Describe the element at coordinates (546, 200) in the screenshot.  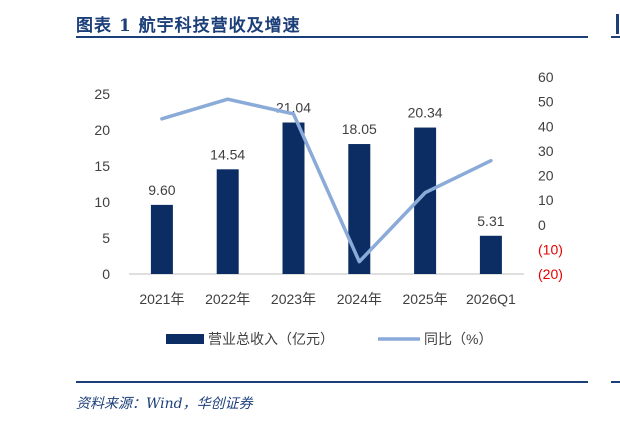
I see `right-tick-label: 10` at that location.